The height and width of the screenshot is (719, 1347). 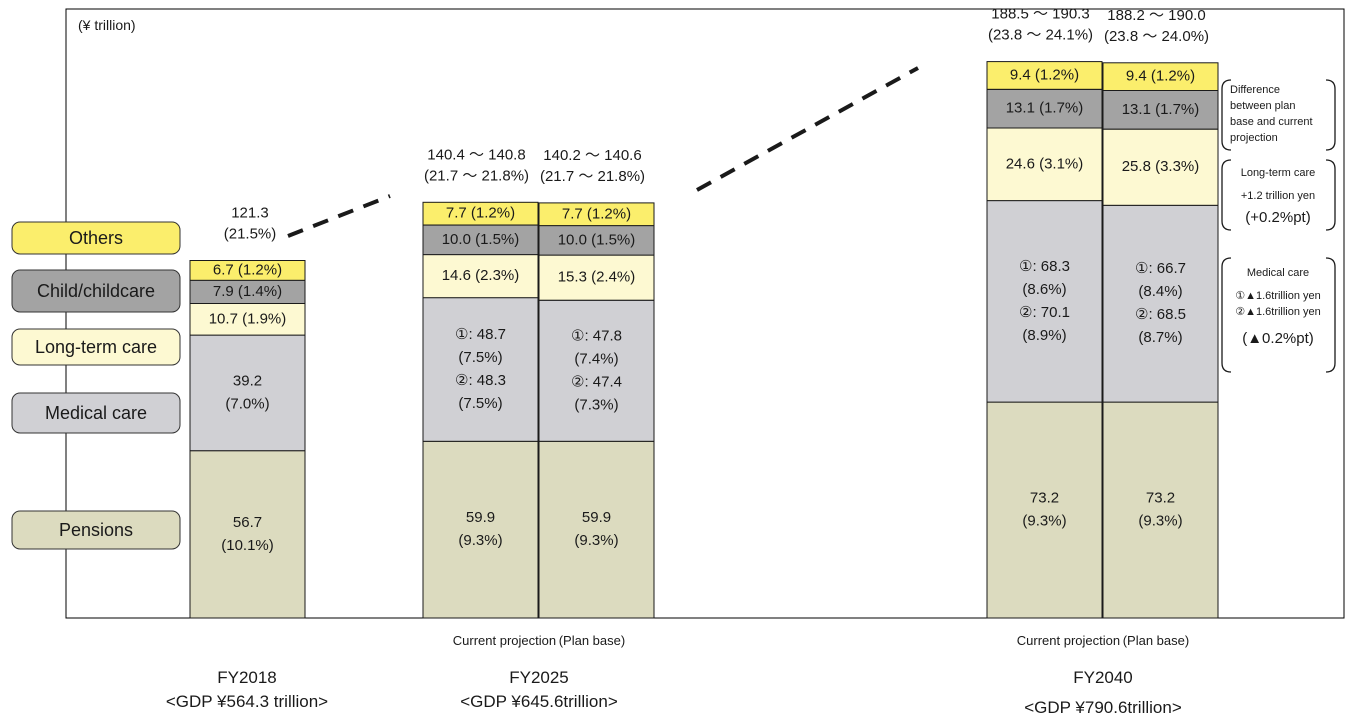 What do you see at coordinates (247, 534) in the screenshot?
I see `bar-0-segment-pensions` at bounding box center [247, 534].